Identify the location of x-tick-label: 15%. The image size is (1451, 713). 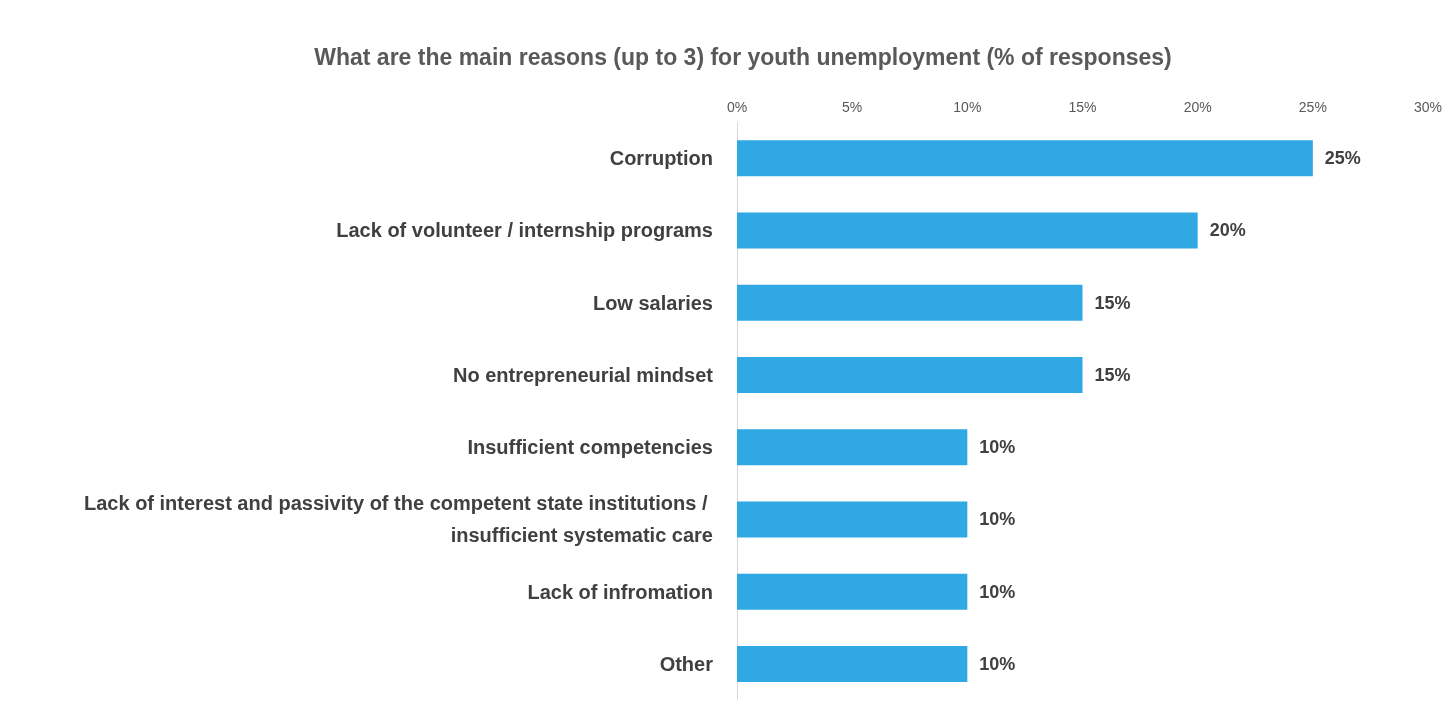
(1082, 107).